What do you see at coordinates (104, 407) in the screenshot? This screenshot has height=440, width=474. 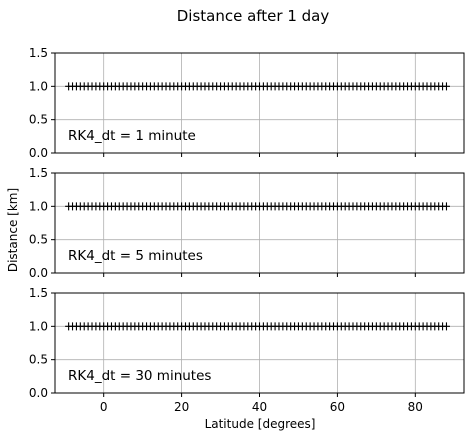 I see `x-tick-label: 0` at bounding box center [104, 407].